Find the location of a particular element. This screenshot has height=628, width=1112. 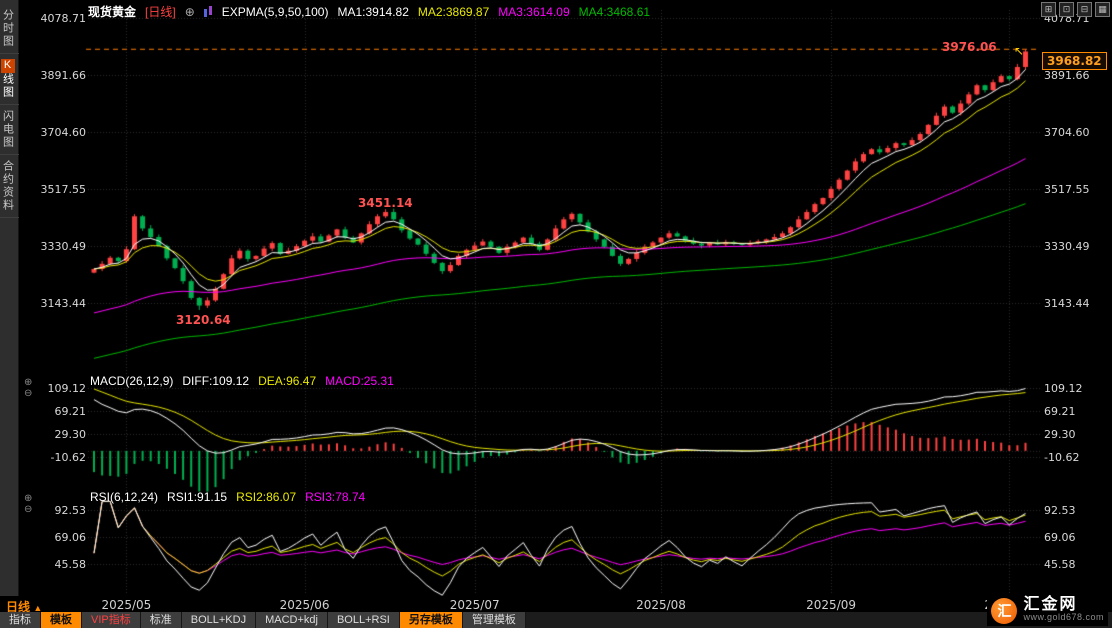

macd-title: MACD(26,12,9) is located at coordinates (132, 381).